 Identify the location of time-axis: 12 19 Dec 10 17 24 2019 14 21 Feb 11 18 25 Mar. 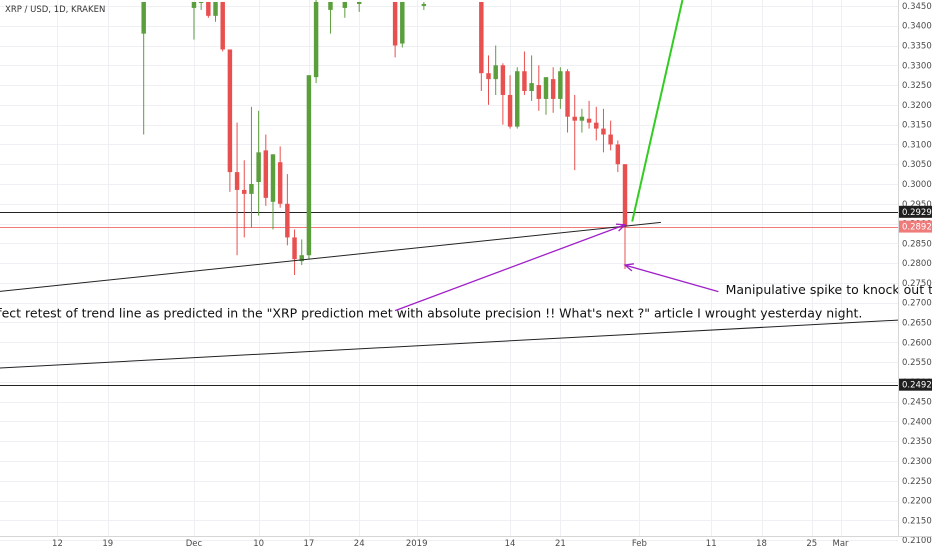
(466, 543).